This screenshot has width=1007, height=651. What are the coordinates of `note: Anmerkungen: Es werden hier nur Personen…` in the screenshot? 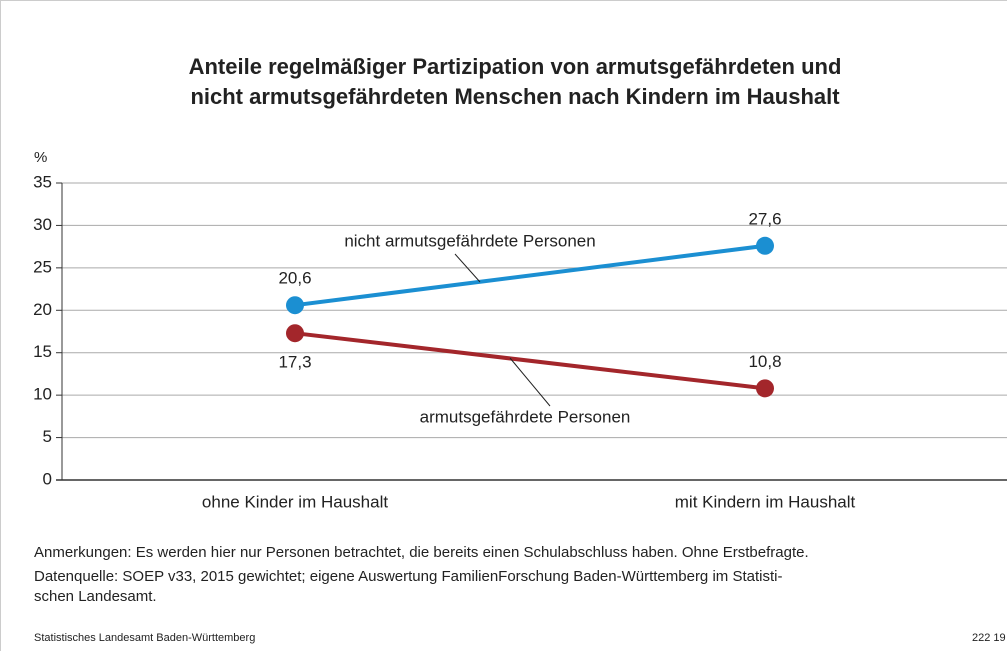 It's located at (421, 552).